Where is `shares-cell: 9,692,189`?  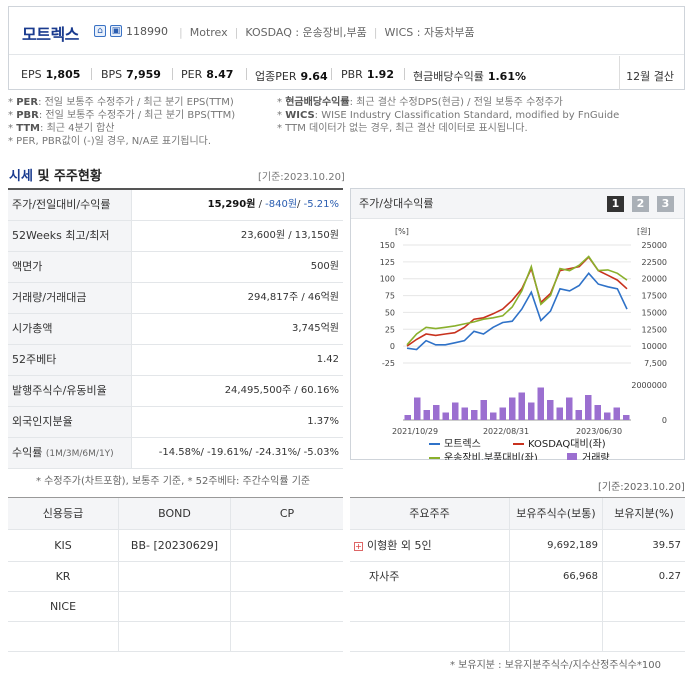
shares-cell: 9,692,189 is located at coordinates (556, 545).